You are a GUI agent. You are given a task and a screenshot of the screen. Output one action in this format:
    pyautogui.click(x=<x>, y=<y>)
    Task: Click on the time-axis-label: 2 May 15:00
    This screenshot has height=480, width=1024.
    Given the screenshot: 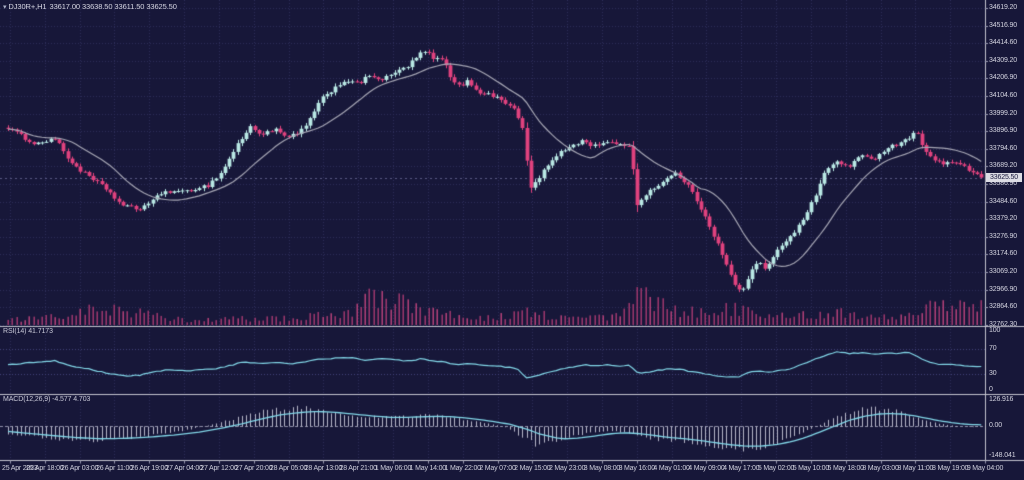 What is the action you would take?
    pyautogui.click(x=532, y=468)
    